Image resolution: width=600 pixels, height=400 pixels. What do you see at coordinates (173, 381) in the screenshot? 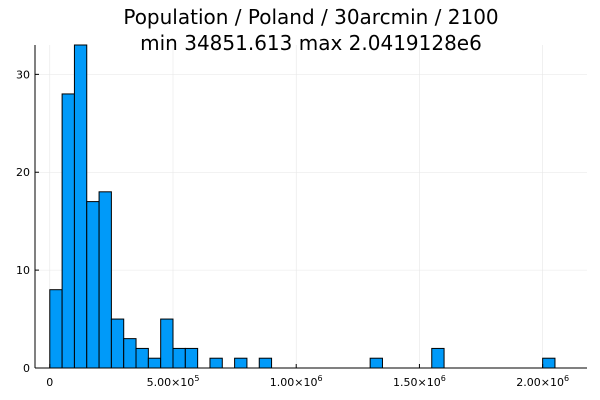
I see `x-tick-label: 5.00×10⁵` at bounding box center [173, 381].